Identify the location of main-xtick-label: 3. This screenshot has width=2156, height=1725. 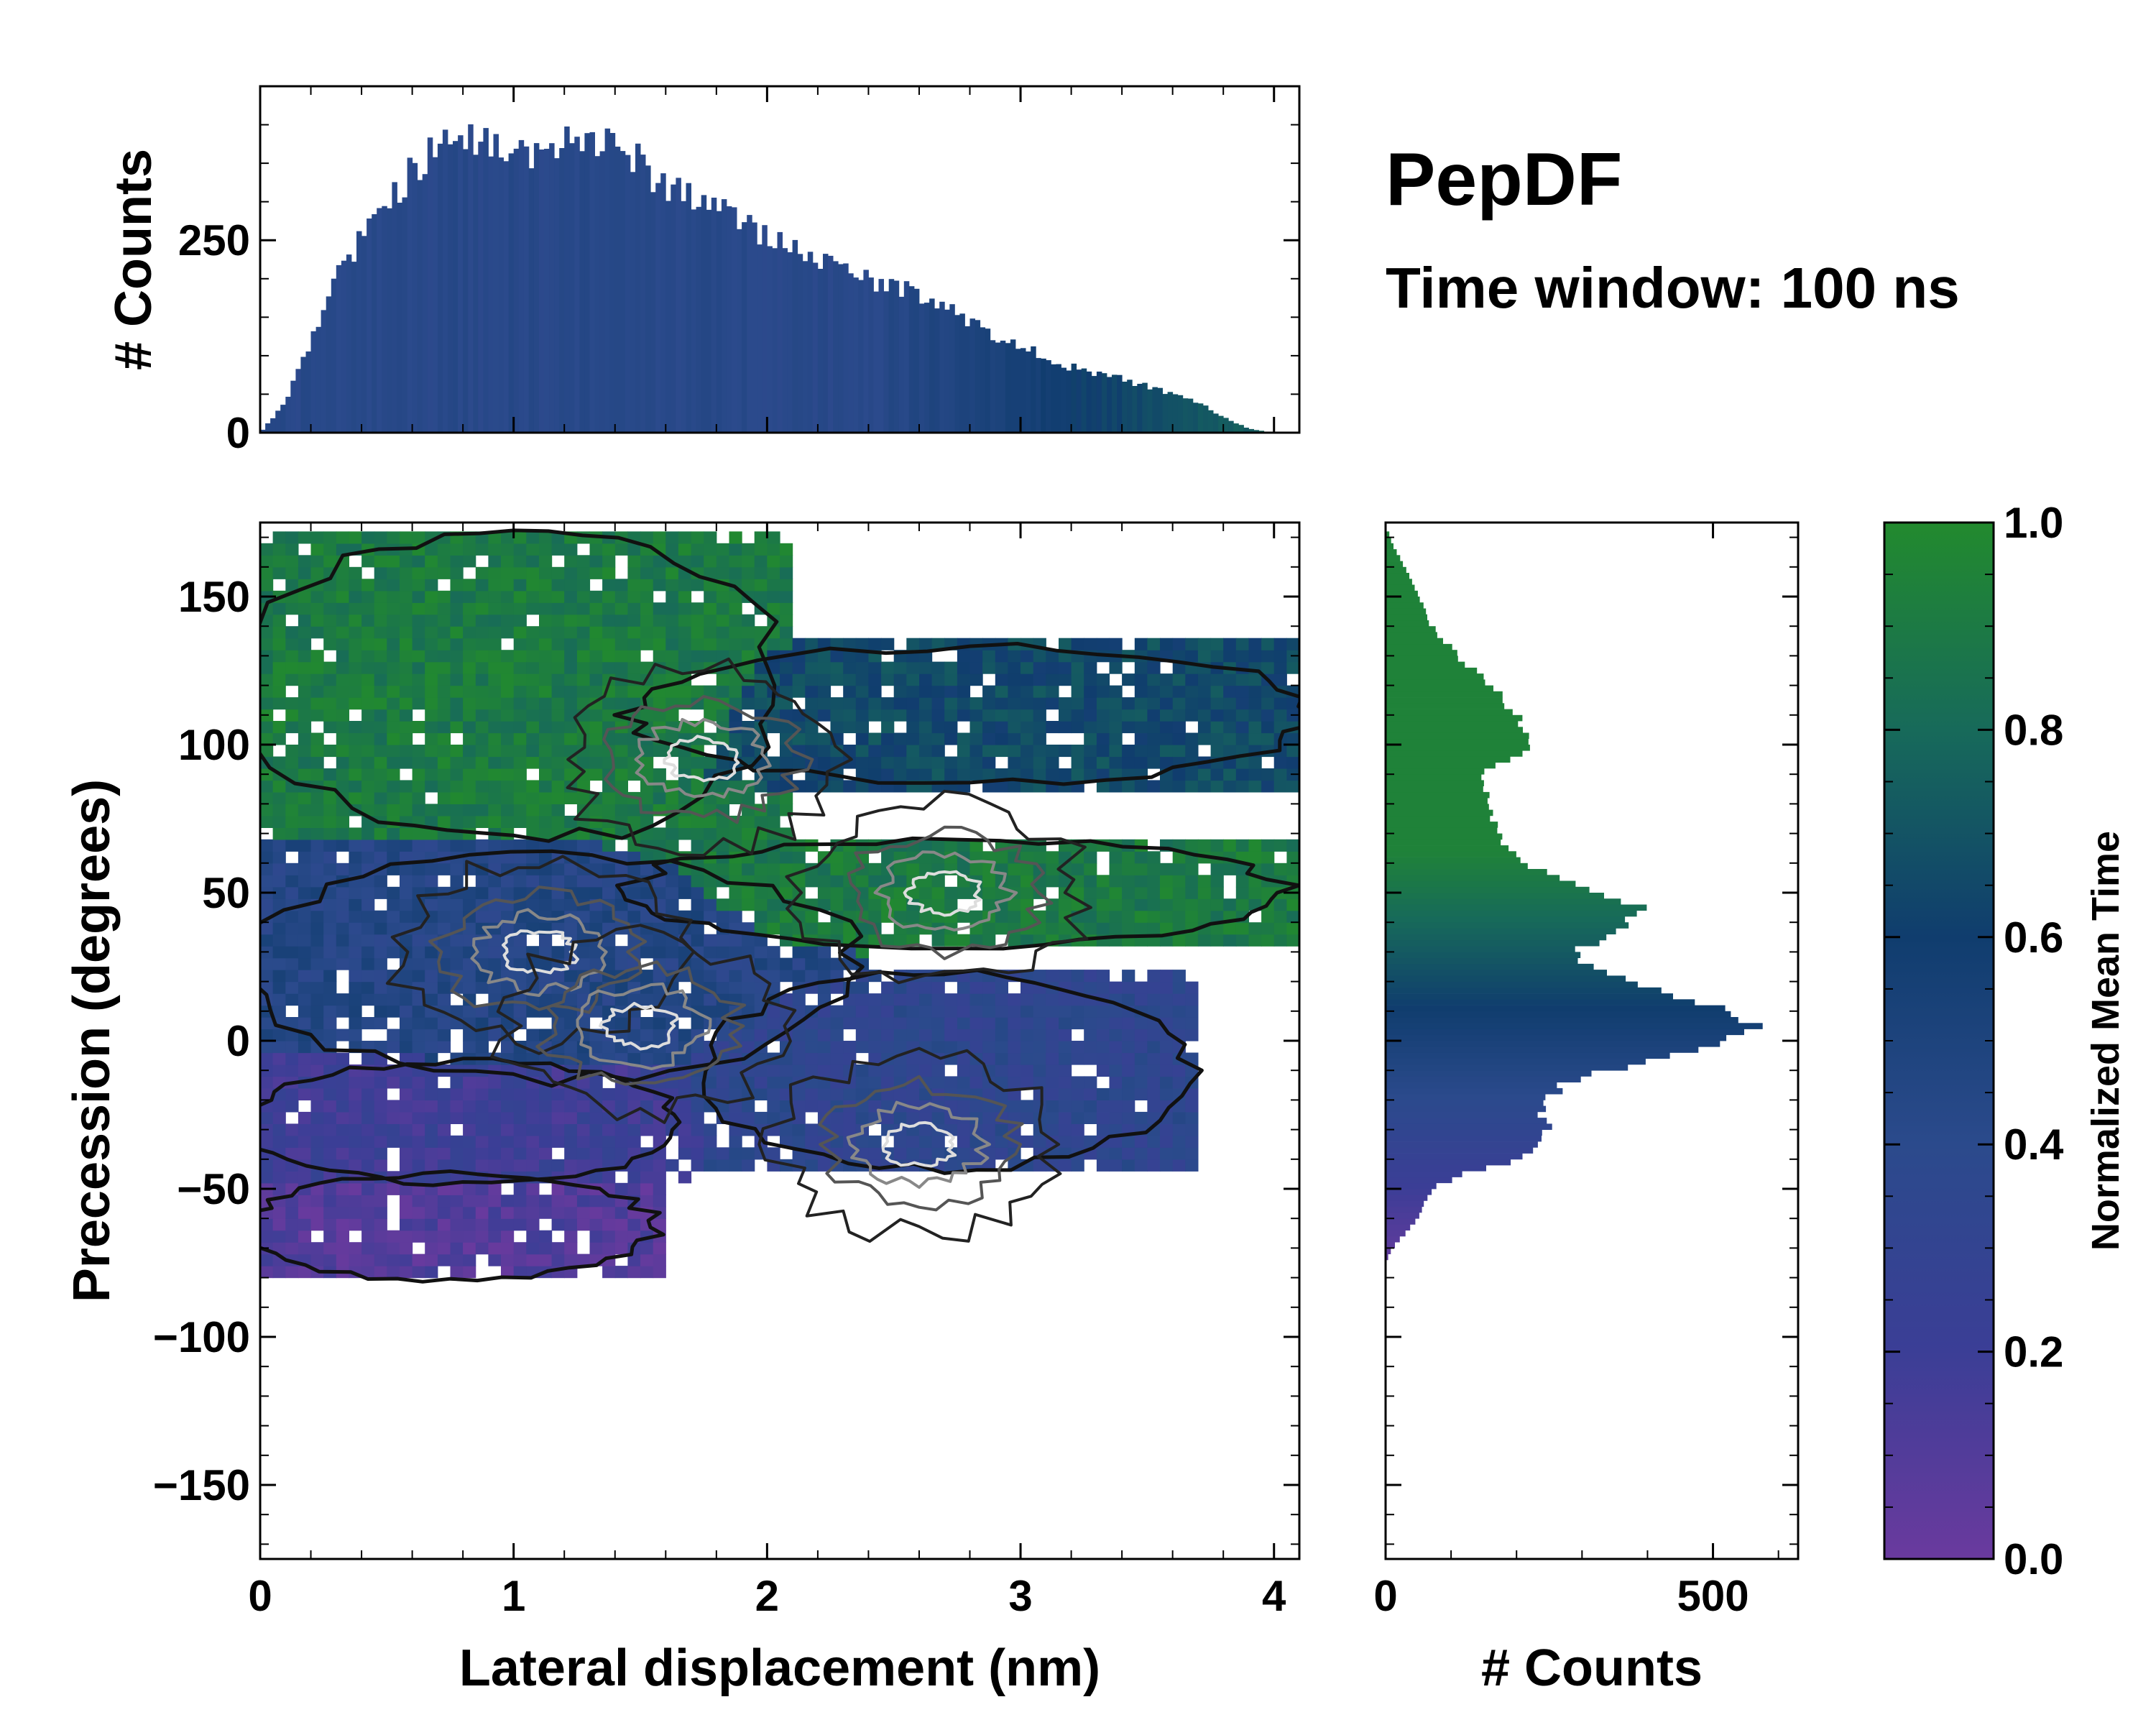
(1020, 1596).